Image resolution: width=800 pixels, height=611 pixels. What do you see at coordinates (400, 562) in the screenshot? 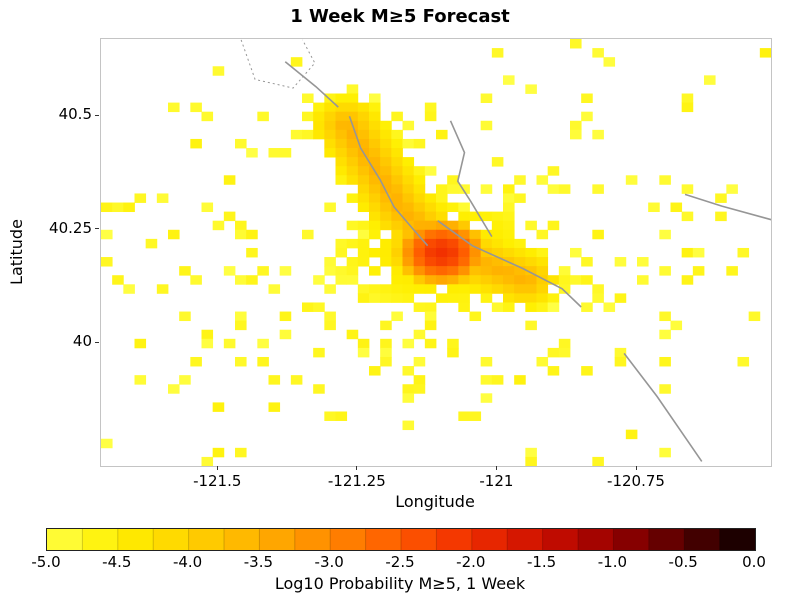
I see `colorbar-tick-label: -2.5` at bounding box center [400, 562].